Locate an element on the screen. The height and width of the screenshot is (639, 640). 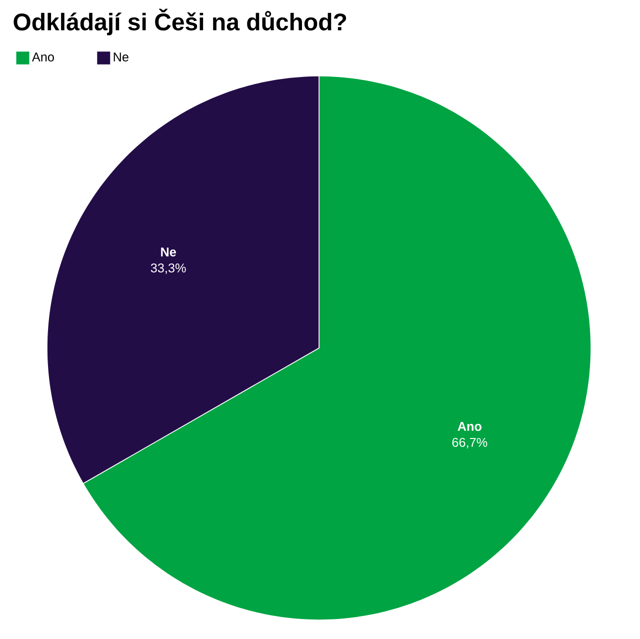
slice-label: Ano is located at coordinates (470, 426).